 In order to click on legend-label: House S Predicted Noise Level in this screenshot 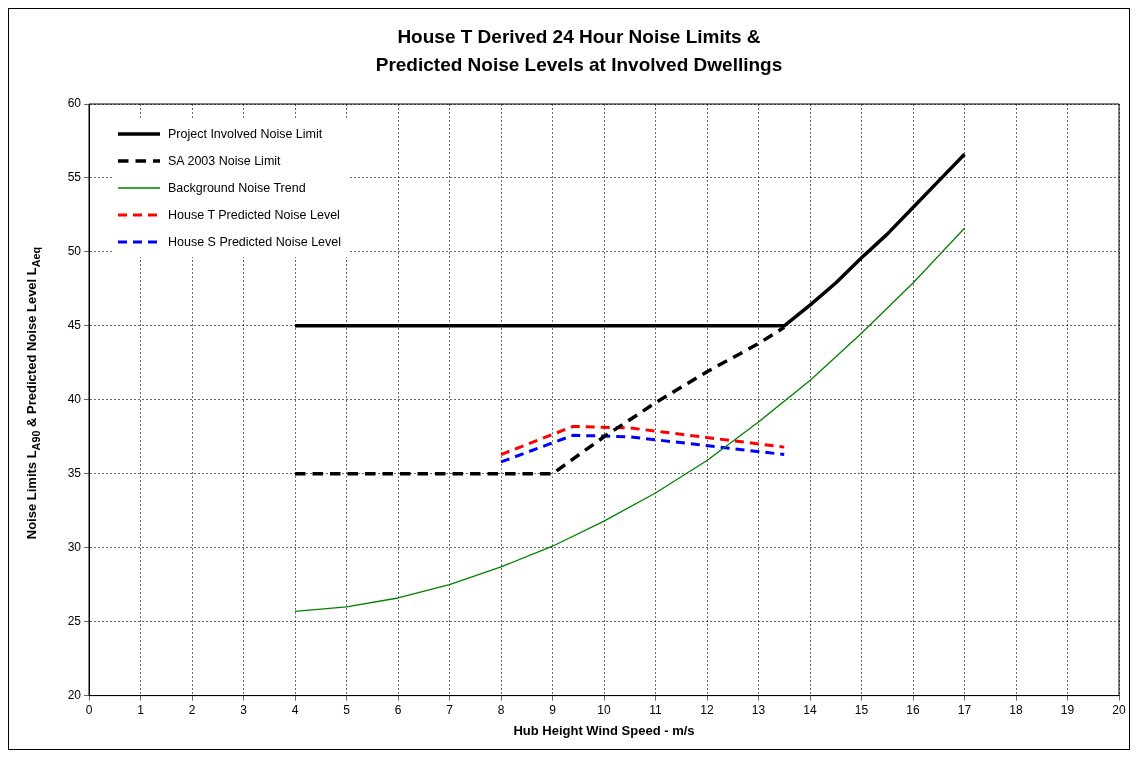, I will do `click(255, 241)`.